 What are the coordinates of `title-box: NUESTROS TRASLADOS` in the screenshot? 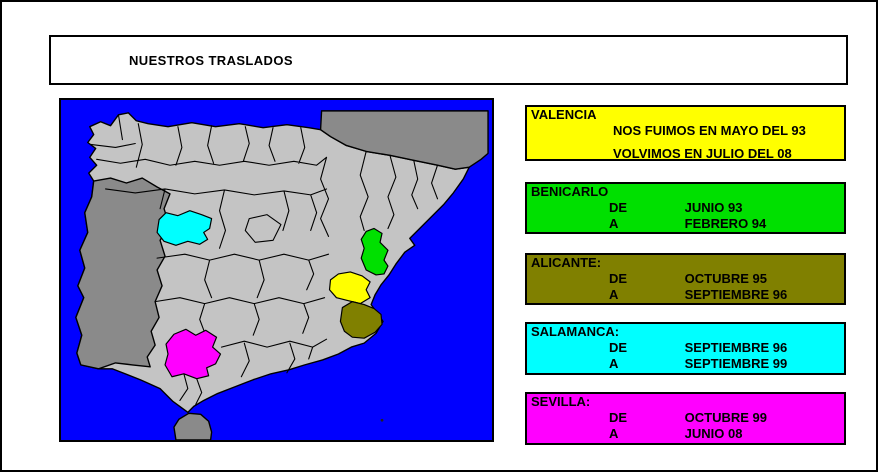 It's located at (448, 60).